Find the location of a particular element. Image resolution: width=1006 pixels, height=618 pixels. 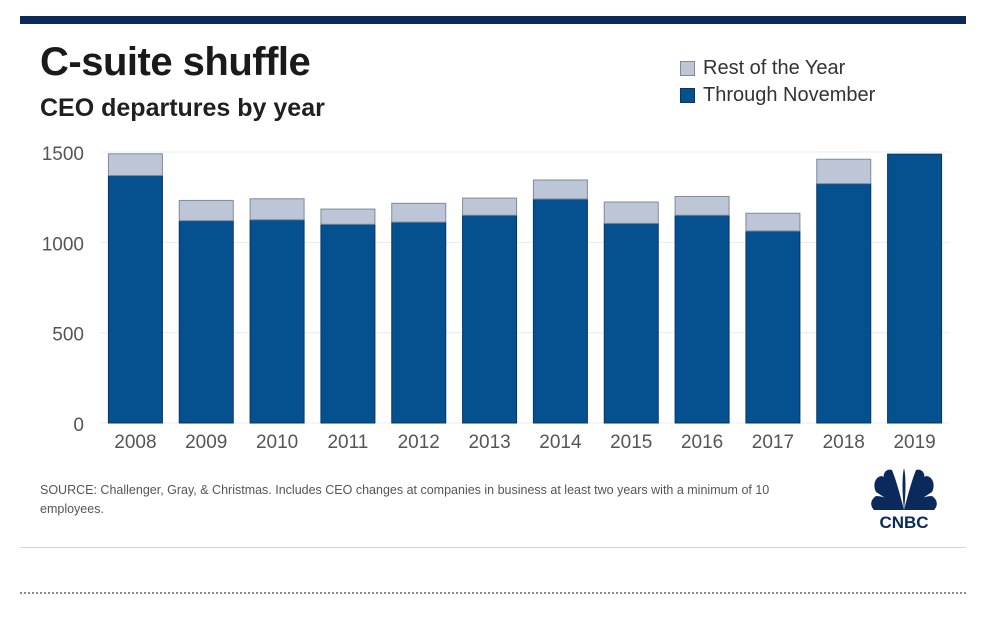

y-tick-label: 500 is located at coordinates (68, 335).